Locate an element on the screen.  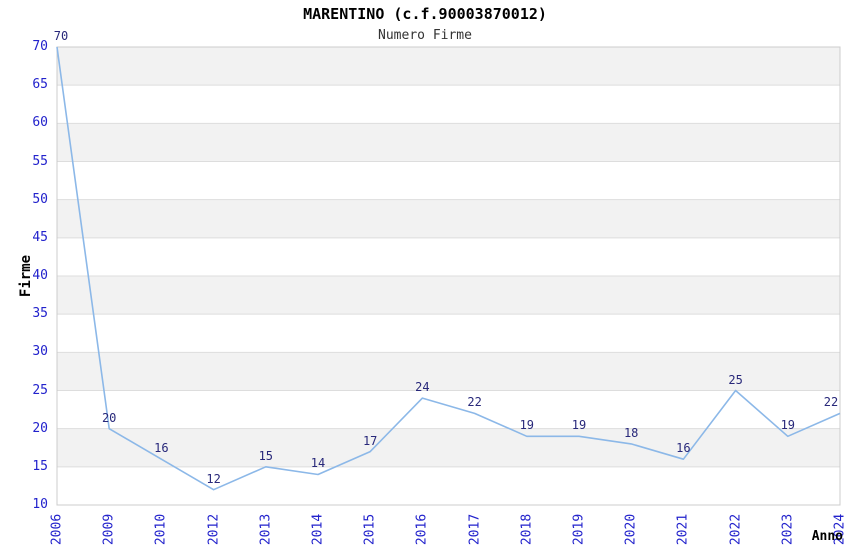
chart-title: MARENTINO (c.f.90003870012) is located at coordinates (425, 14).